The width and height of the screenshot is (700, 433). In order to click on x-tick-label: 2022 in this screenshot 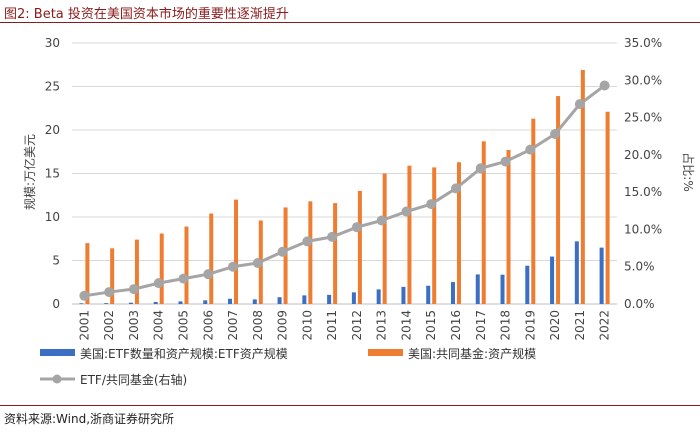, I will do `click(605, 325)`.